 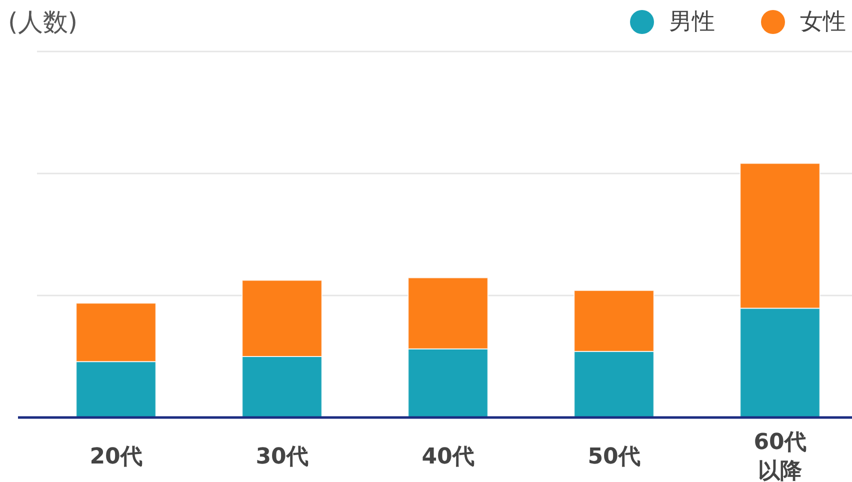 What do you see at coordinates (780, 456) in the screenshot?
I see `x-tick-label: 60代以降` at bounding box center [780, 456].